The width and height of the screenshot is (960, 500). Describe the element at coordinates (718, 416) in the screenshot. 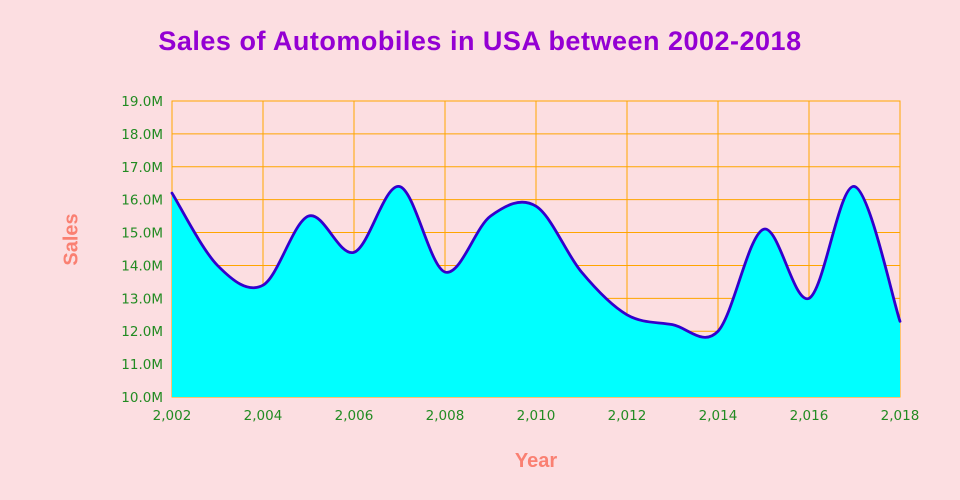

I see `x-tick-label: 2,014` at that location.